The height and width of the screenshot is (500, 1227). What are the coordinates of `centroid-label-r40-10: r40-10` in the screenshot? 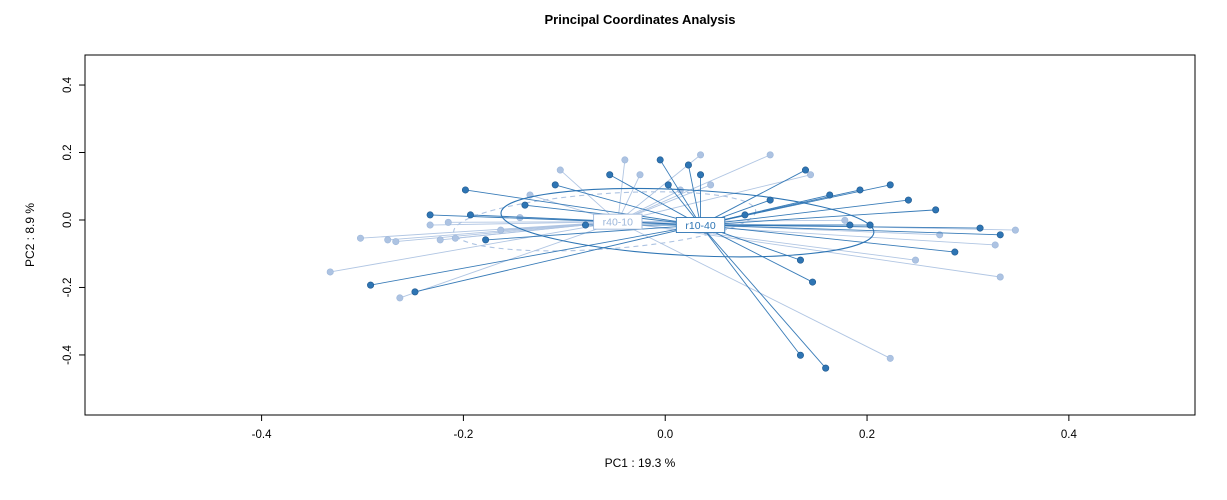 It's located at (618, 222).